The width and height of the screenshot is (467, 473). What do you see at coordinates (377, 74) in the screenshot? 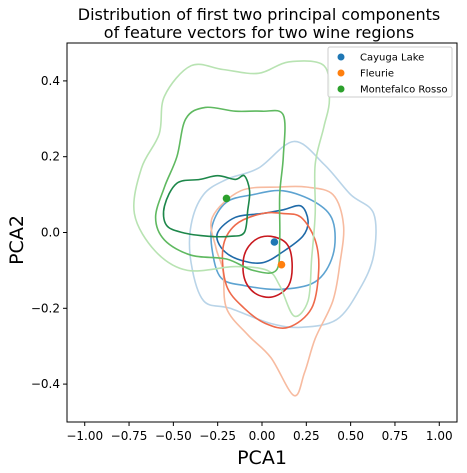
I see `legend-label-fleurie: Fleurie` at bounding box center [377, 74].